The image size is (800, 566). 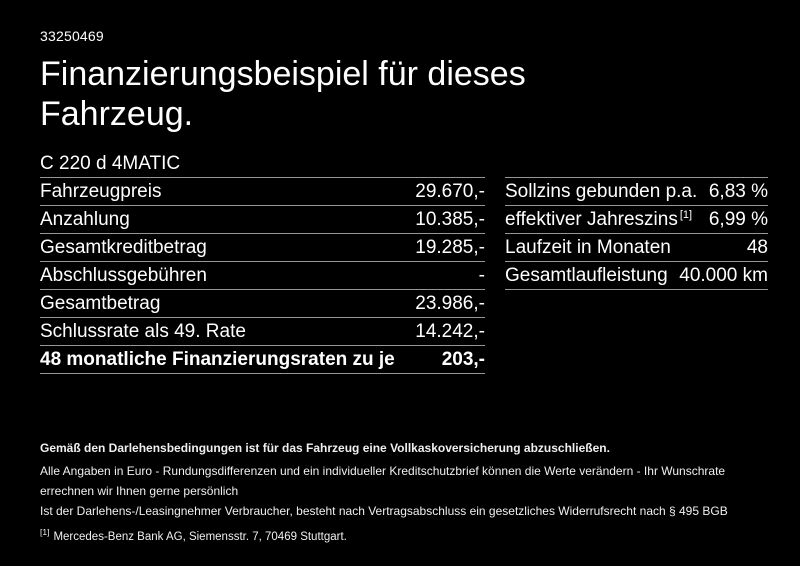 I want to click on row-label: Sollzins gebunden p.a., so click(x=601, y=191).